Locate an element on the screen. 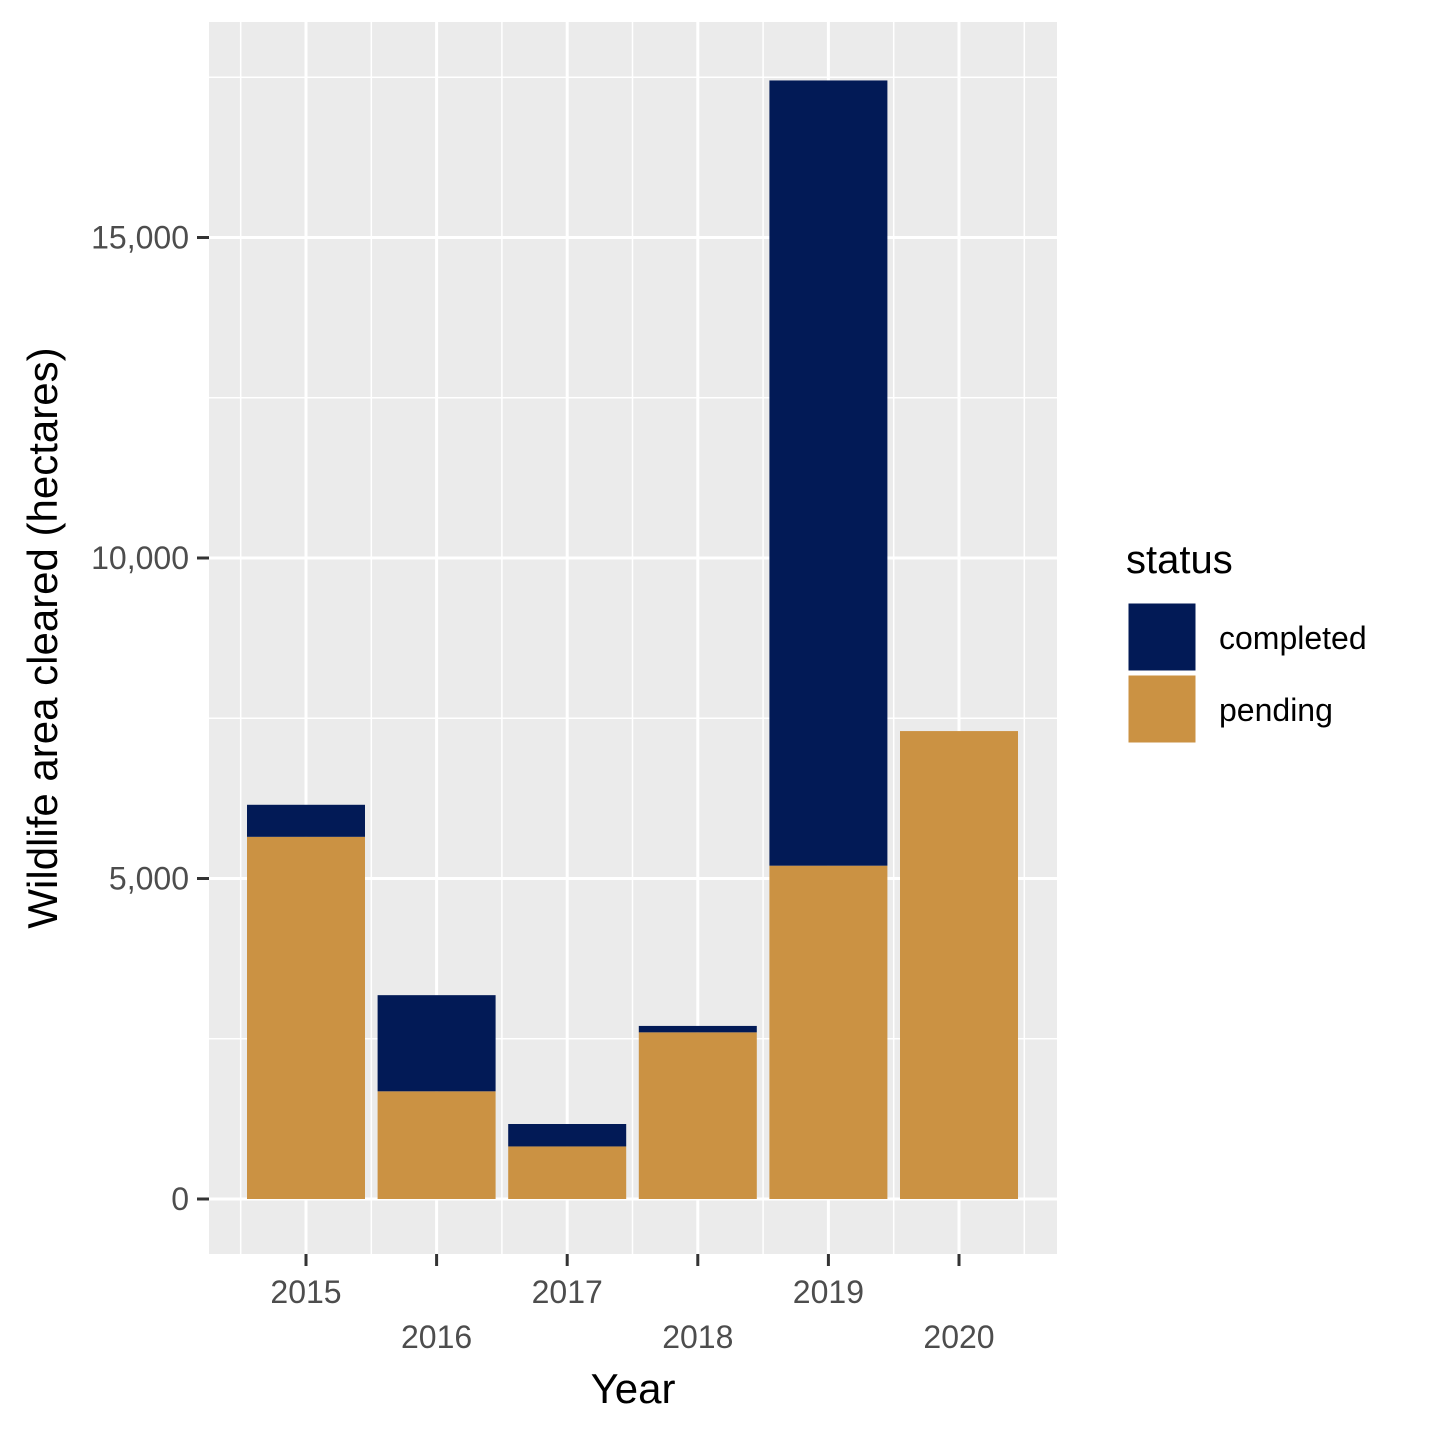 This screenshot has width=1434, height=1441. x-tick-label: 2015 is located at coordinates (305, 1292).